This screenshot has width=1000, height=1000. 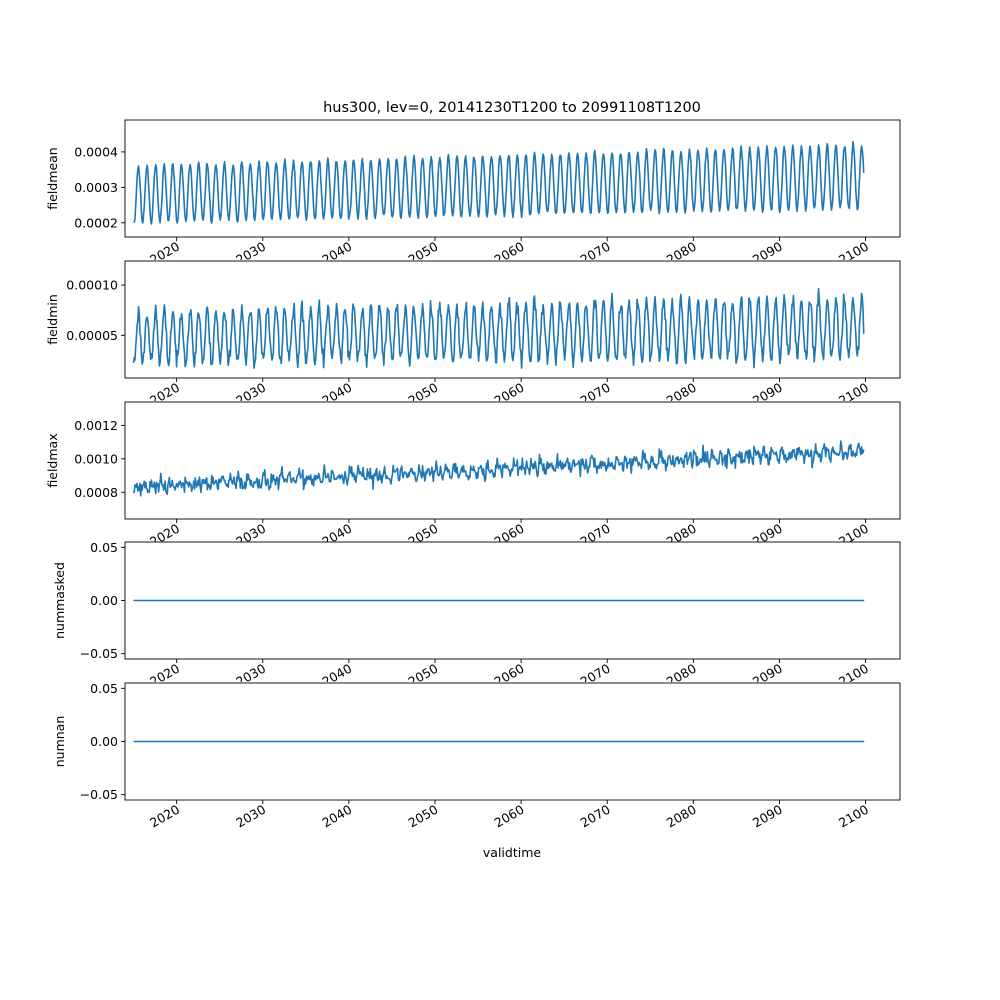 What do you see at coordinates (59, 600) in the screenshot?
I see `y-axis-label: nummasked` at bounding box center [59, 600].